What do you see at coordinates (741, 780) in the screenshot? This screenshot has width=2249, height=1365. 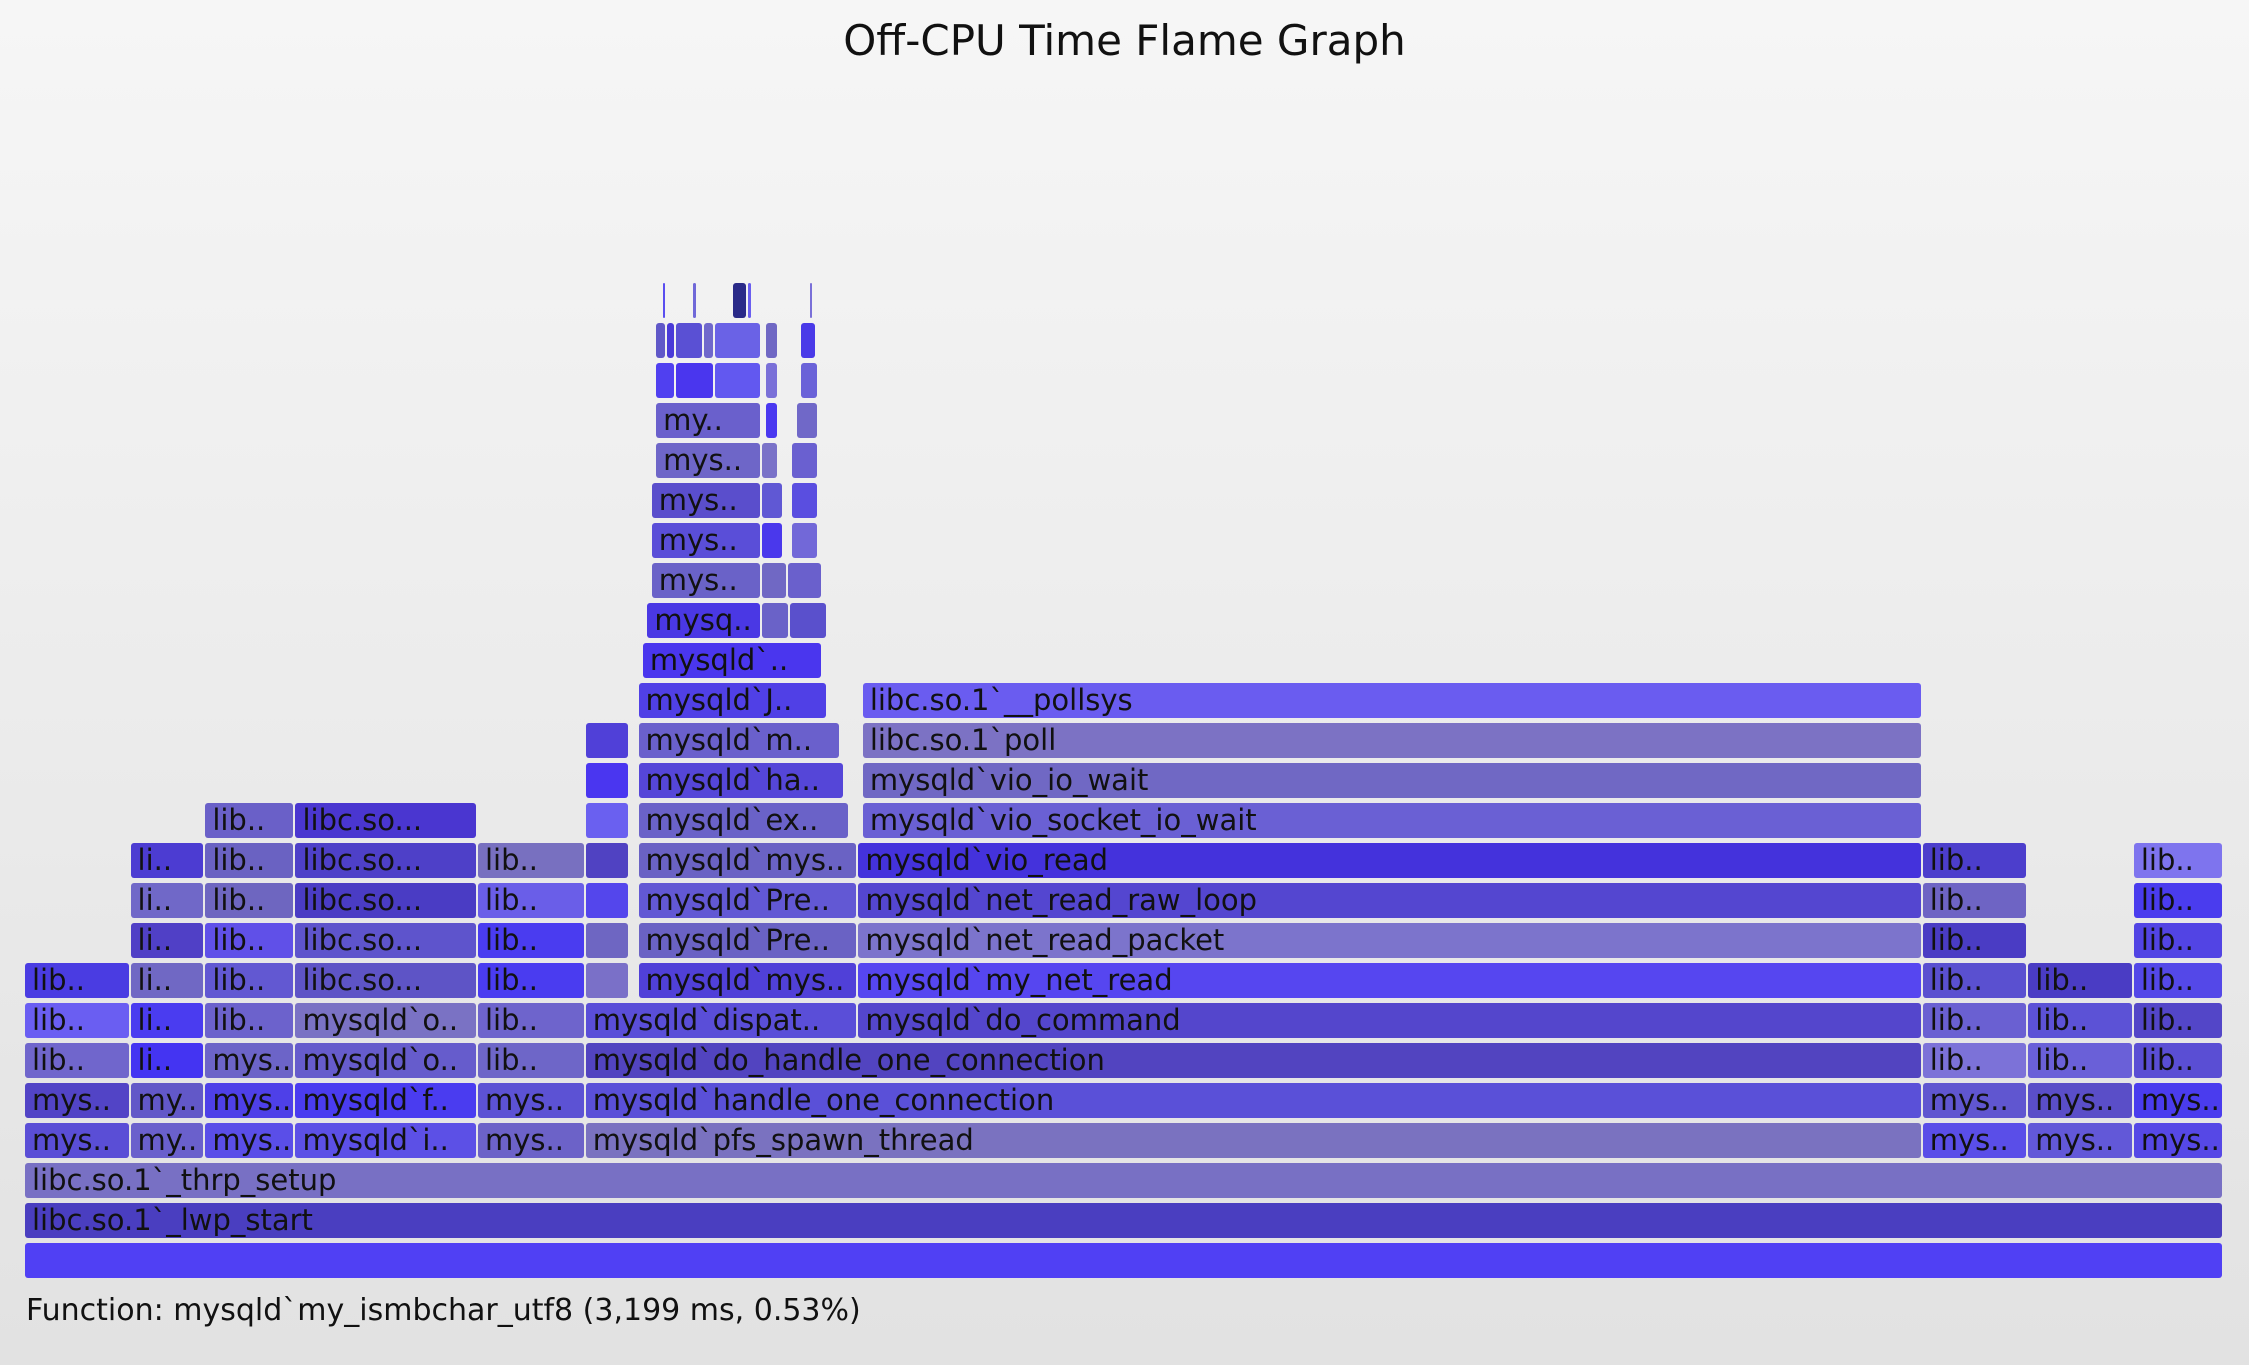 I see `flame-frame: mysqld`ha..` at bounding box center [741, 780].